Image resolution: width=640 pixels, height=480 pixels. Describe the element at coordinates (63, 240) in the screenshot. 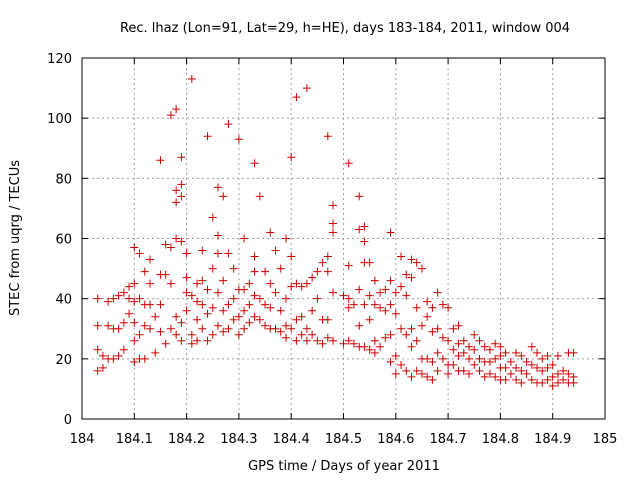

I see `y-tick-label: 60` at that location.